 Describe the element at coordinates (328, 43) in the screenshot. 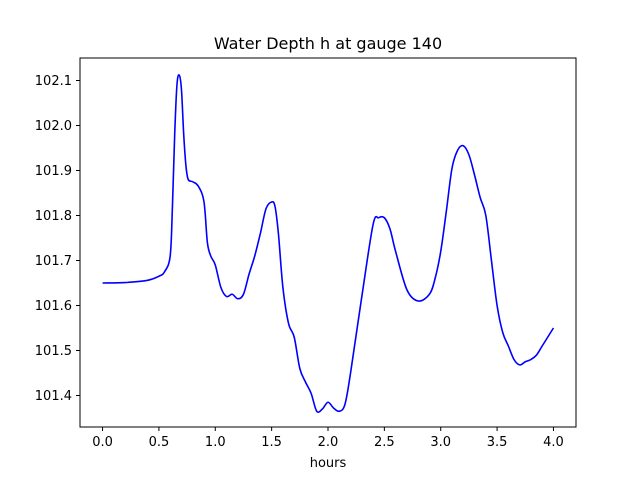

I see `chart-title: Water Depth h at gauge 140` at that location.